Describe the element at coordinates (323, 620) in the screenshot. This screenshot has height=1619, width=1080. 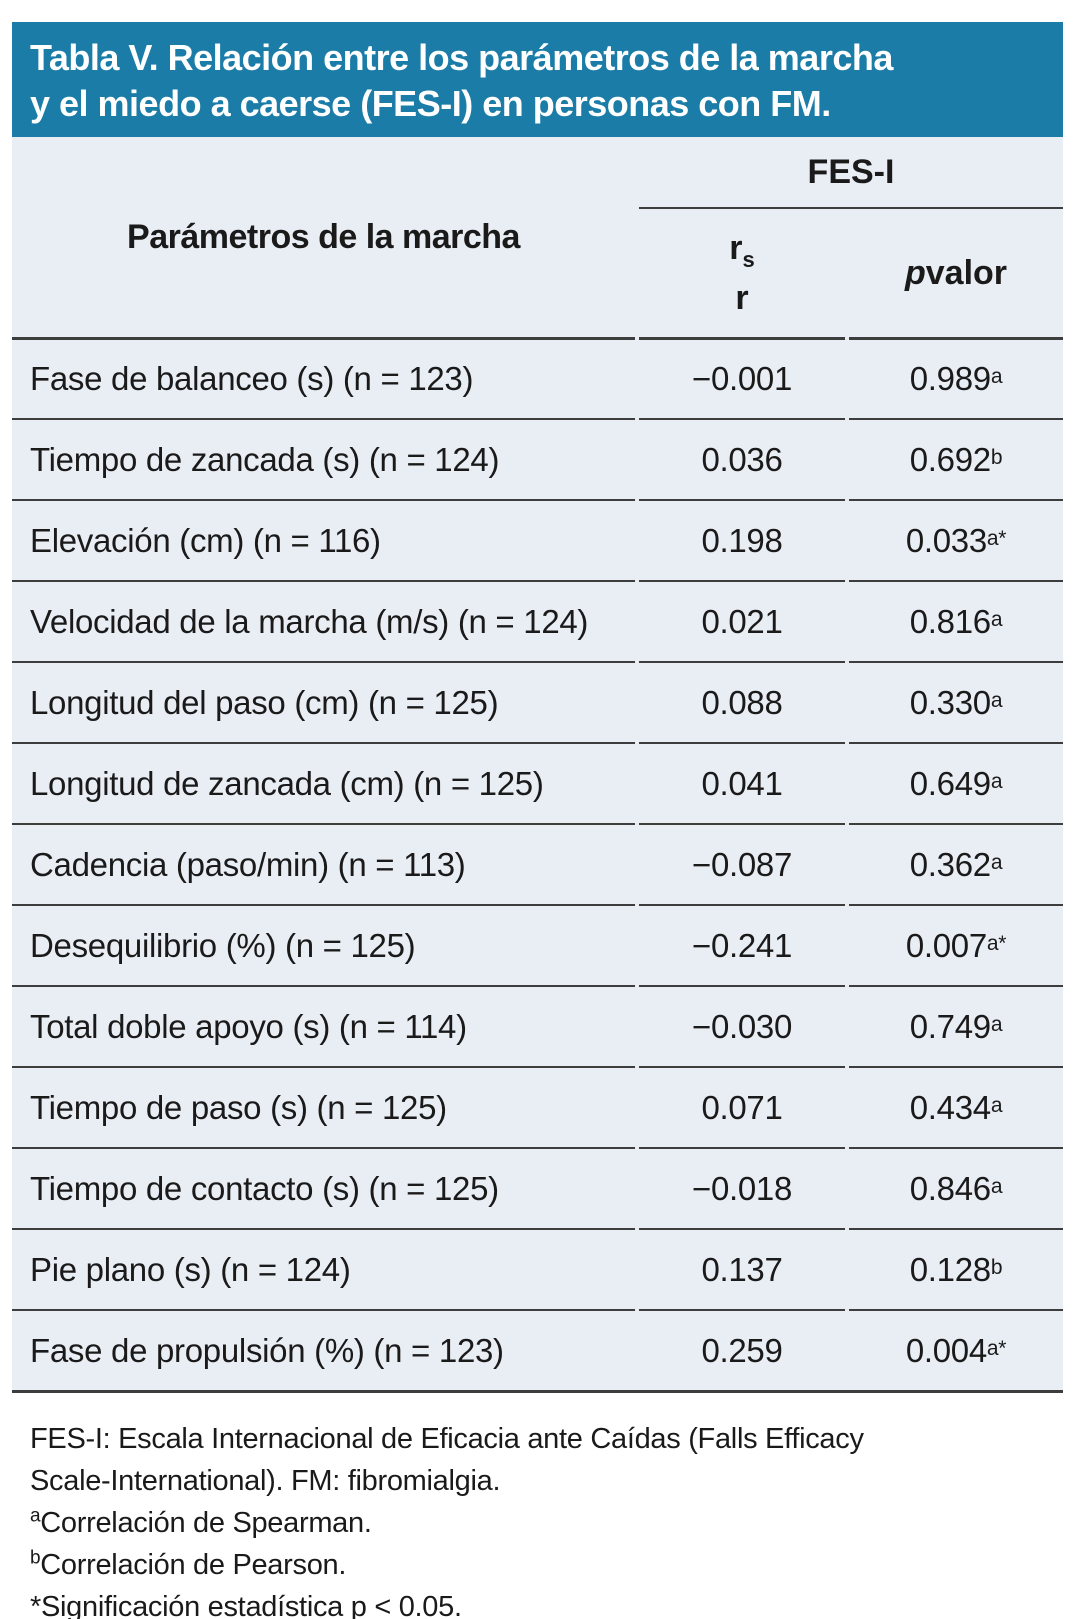
I see `param-label-cell: Velocidad de la marcha (m/s) (n = 124)` at that location.